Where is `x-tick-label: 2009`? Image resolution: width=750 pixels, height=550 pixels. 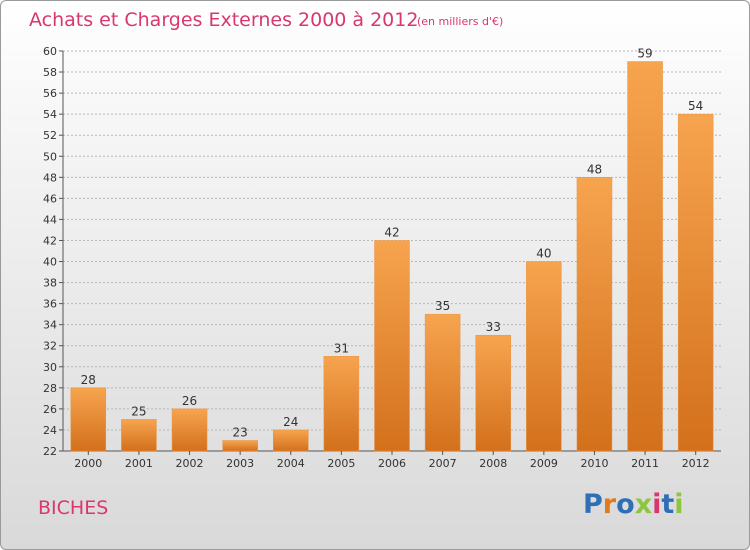
x-tick-label: 2009 is located at coordinates (544, 463).